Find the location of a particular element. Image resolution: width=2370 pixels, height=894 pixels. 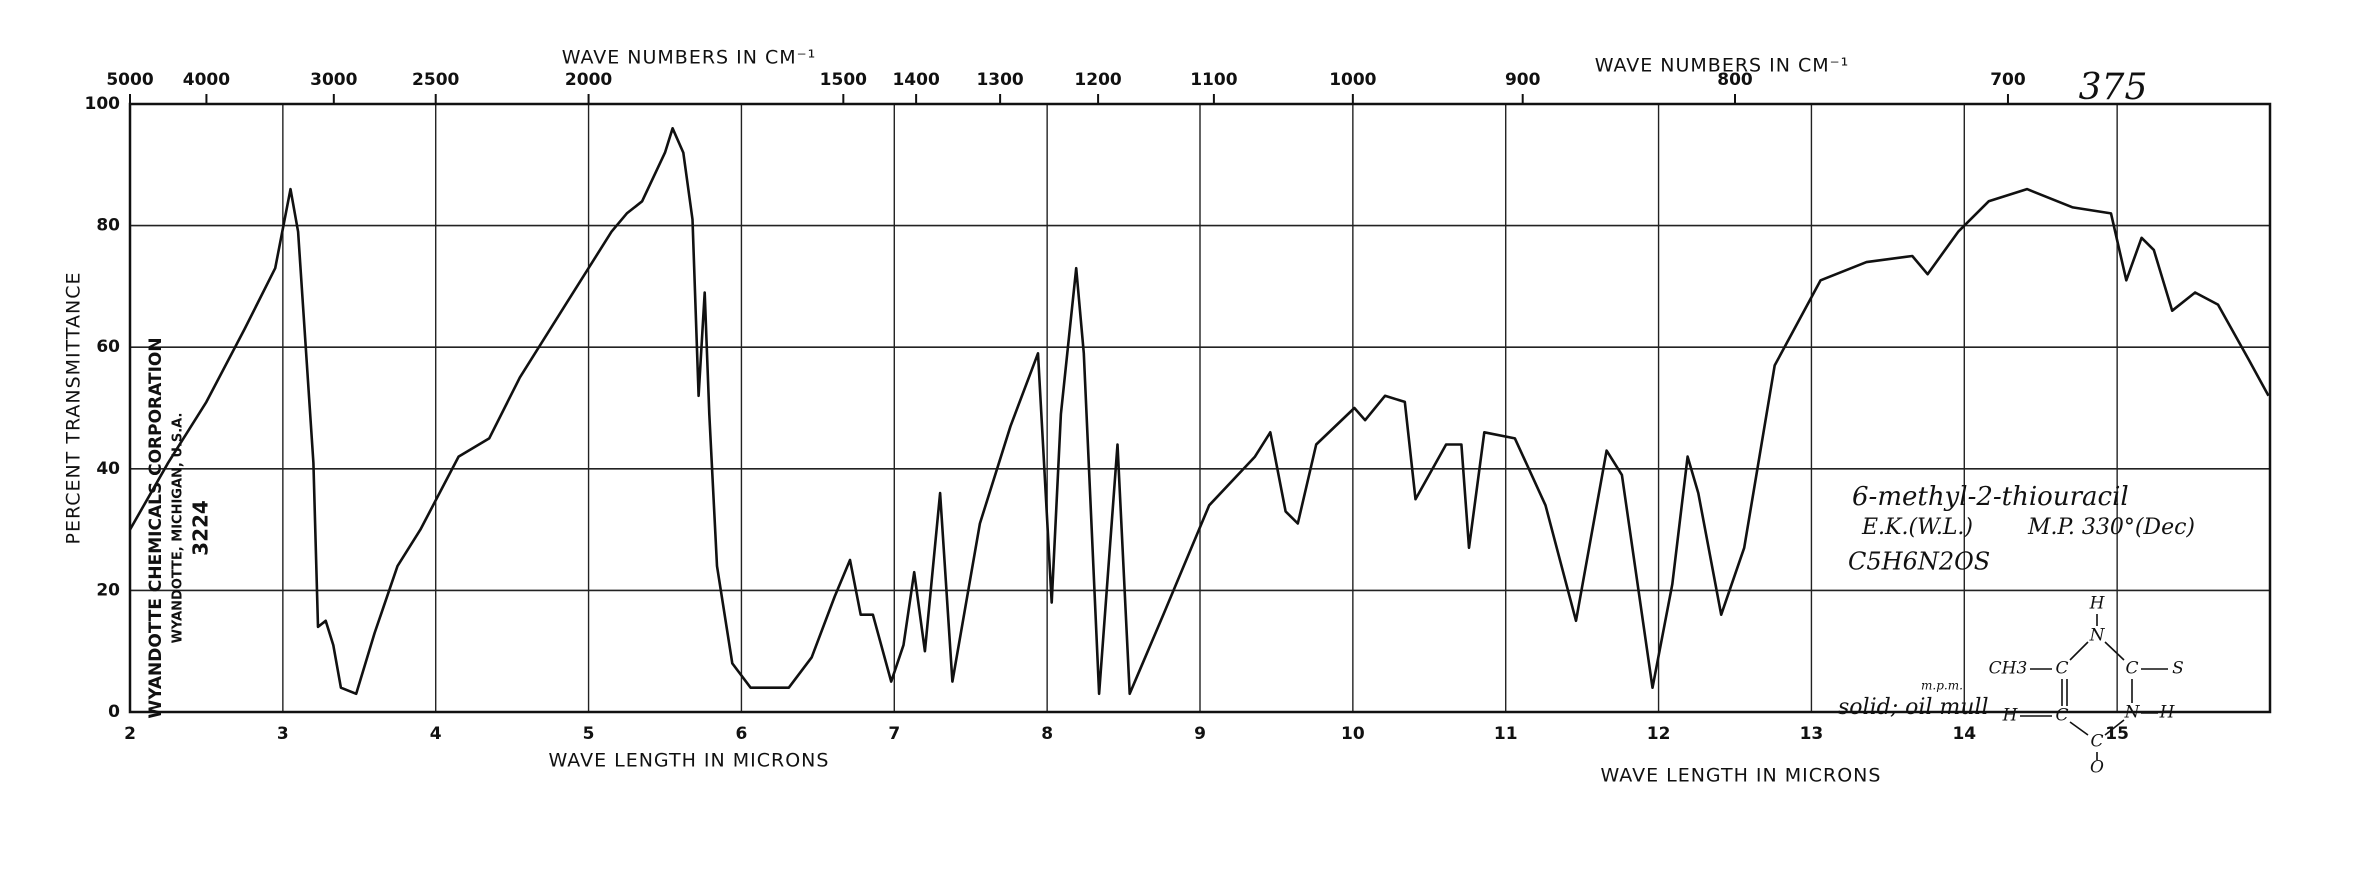

top-tick-label: 2500 is located at coordinates (435, 80).